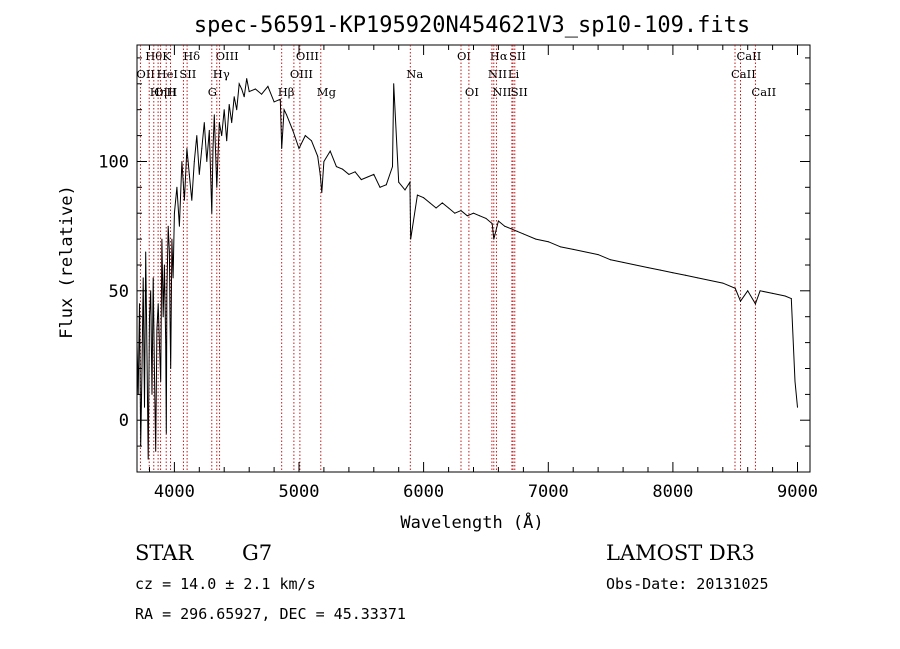  I want to click on line-marker-label: OII, so click(145, 74).